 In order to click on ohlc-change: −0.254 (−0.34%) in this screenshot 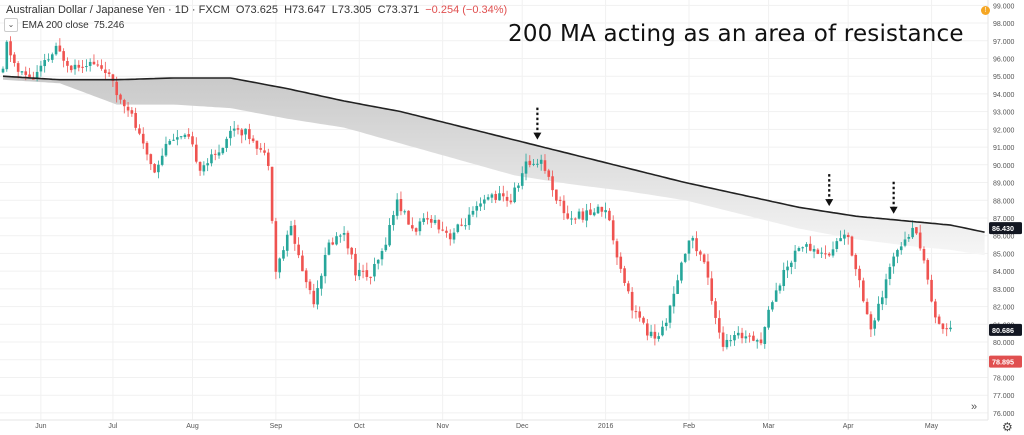, I will do `click(466, 10)`.